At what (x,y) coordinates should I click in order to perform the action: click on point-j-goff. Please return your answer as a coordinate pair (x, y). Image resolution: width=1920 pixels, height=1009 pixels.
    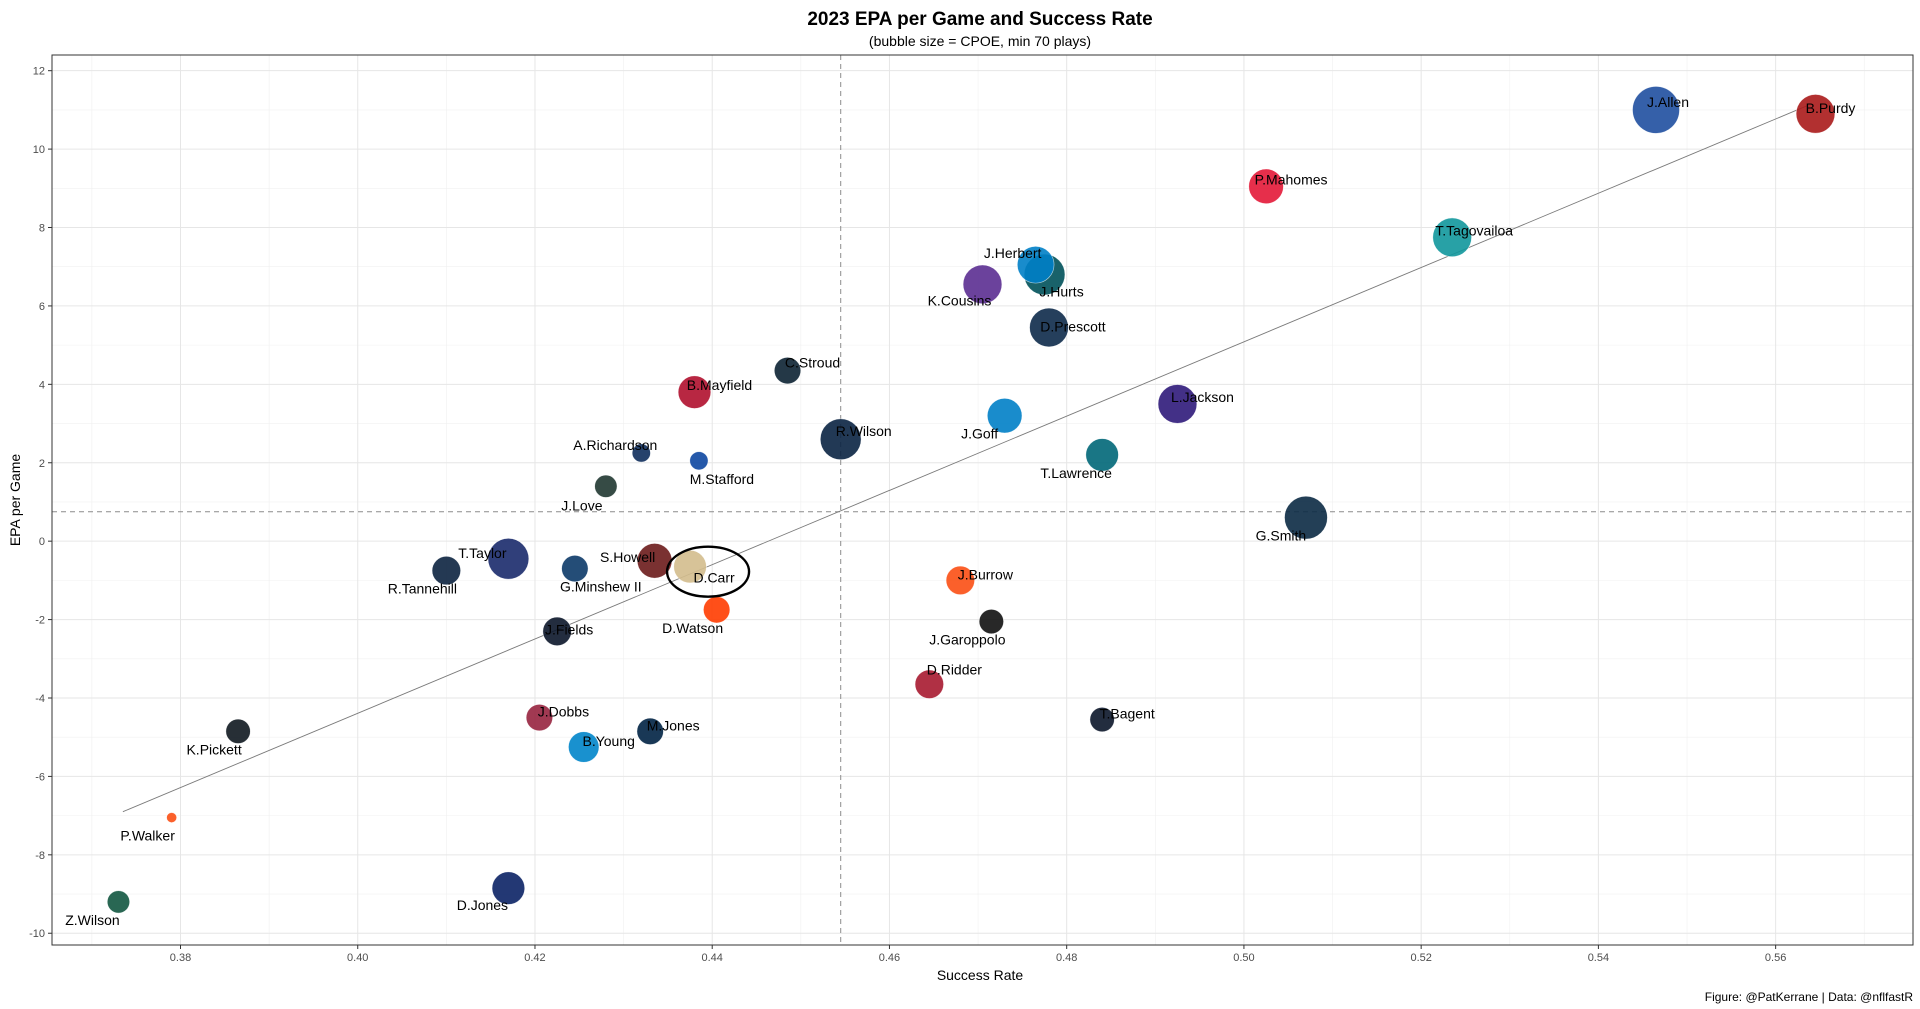
    Looking at the image, I should click on (1005, 416).